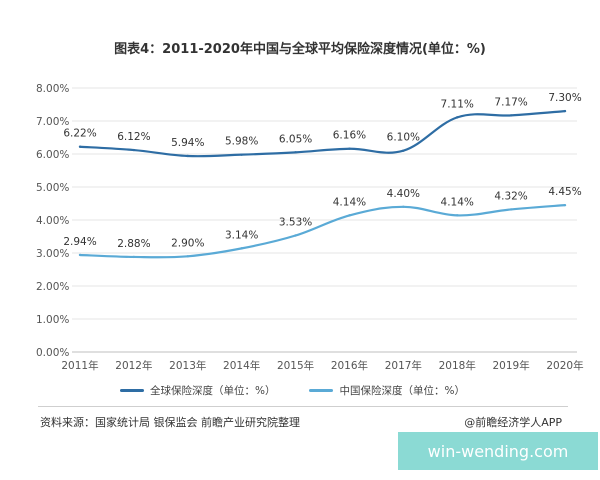 This screenshot has width=600, height=480. What do you see at coordinates (241, 142) in the screenshot?
I see `data-label: 5.98%` at bounding box center [241, 142].